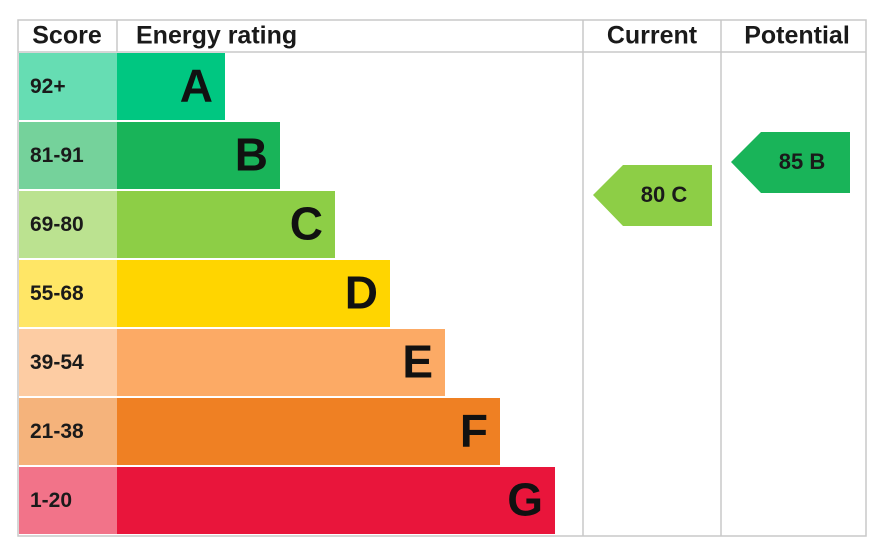 The width and height of the screenshot is (886, 556). I want to click on score-label: 92+, so click(48, 86).